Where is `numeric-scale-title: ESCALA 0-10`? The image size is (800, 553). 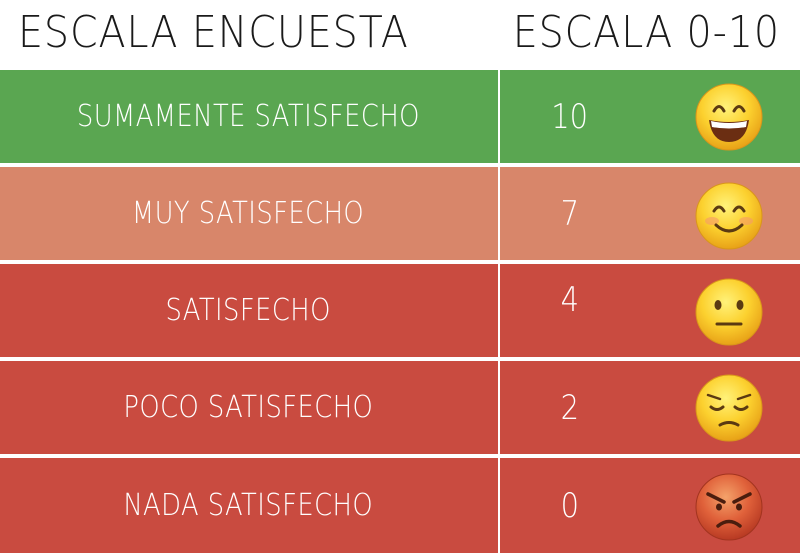 numeric-scale-title: ESCALA 0-10 is located at coordinates (646, 32).